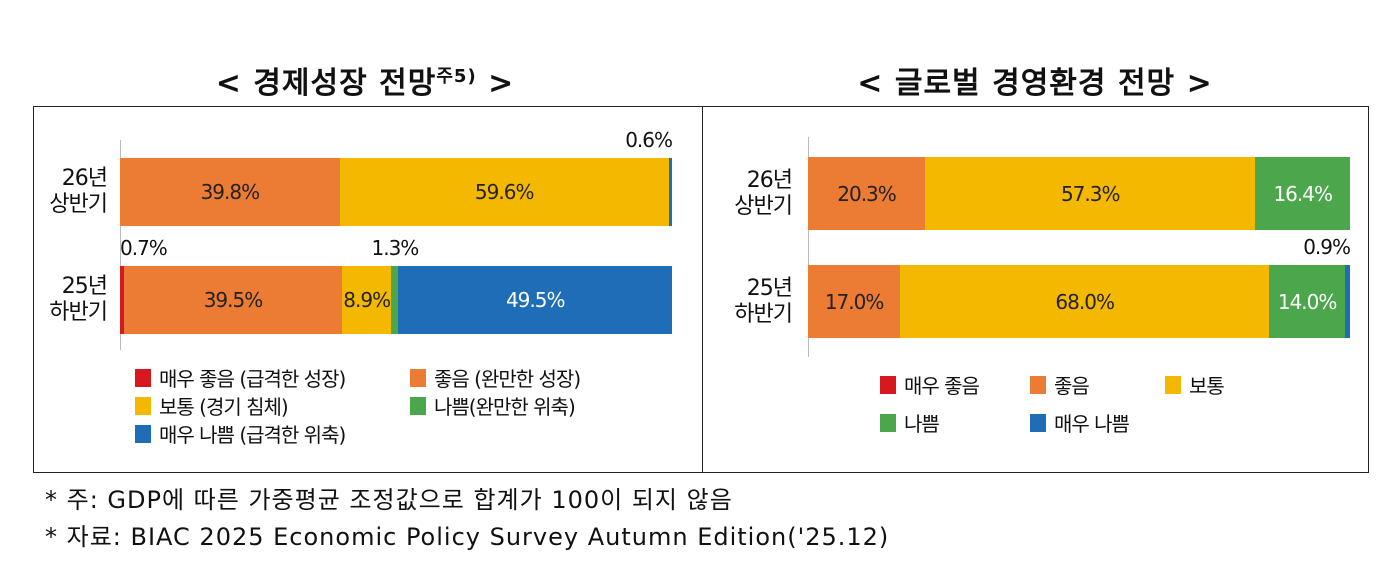 This screenshot has width=1400, height=564. I want to click on data-label-outside: 0.9%, so click(1327, 247).